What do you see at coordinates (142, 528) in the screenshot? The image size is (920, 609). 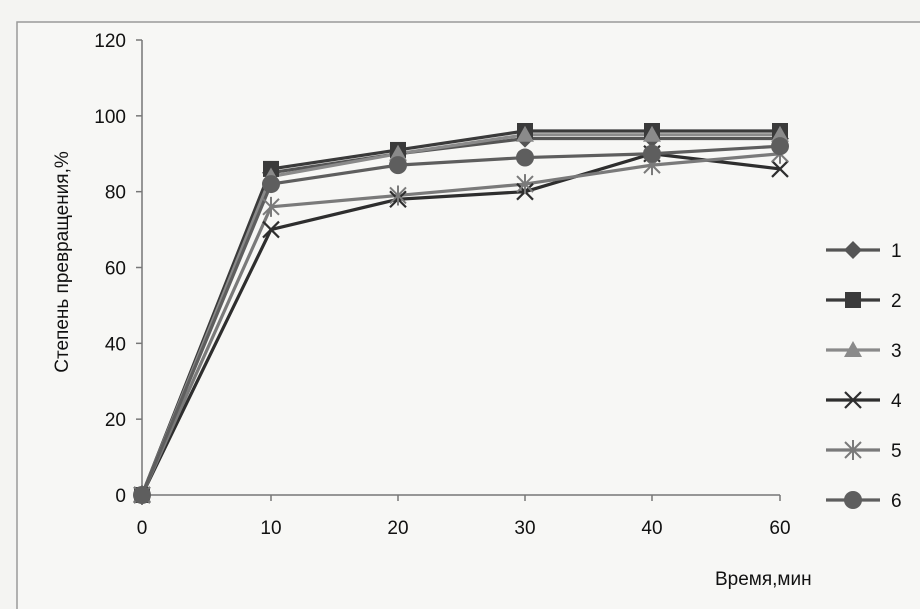 I see `x-tick-label: 0` at bounding box center [142, 528].